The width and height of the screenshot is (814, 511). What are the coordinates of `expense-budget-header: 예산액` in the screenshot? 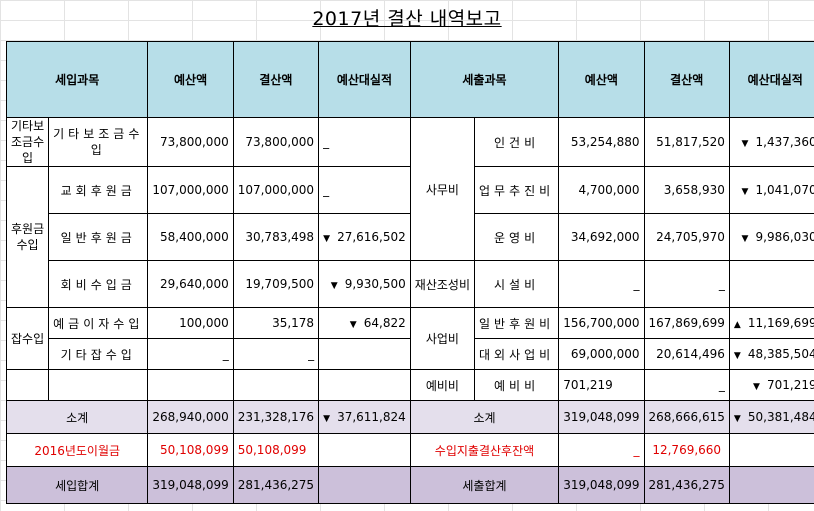 It's located at (601, 79).